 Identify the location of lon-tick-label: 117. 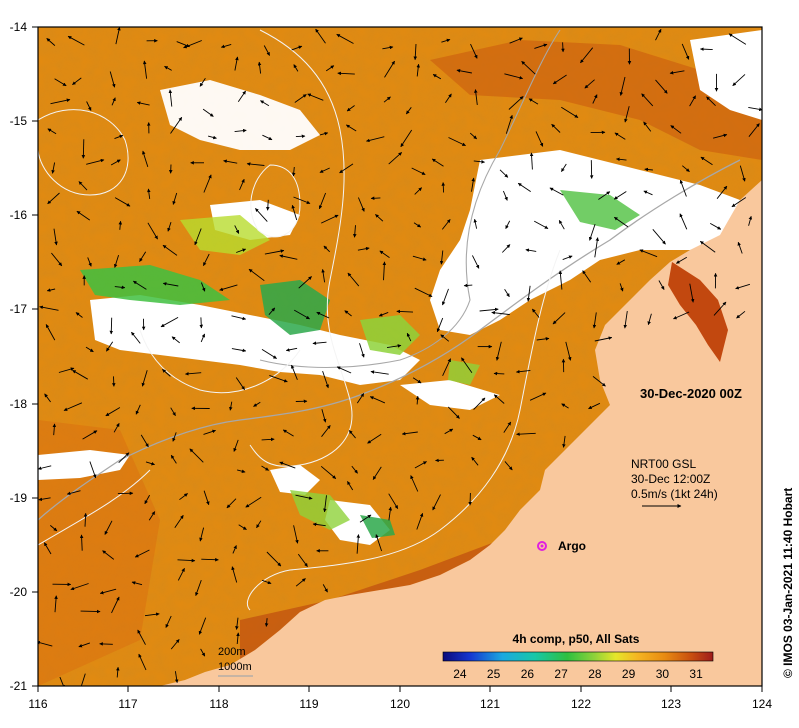
(127, 704).